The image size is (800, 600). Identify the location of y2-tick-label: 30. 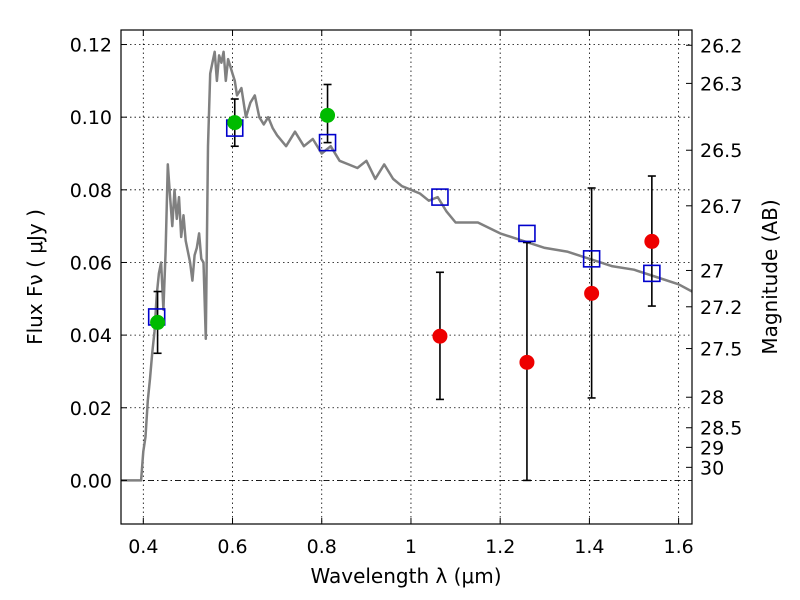
(712, 468).